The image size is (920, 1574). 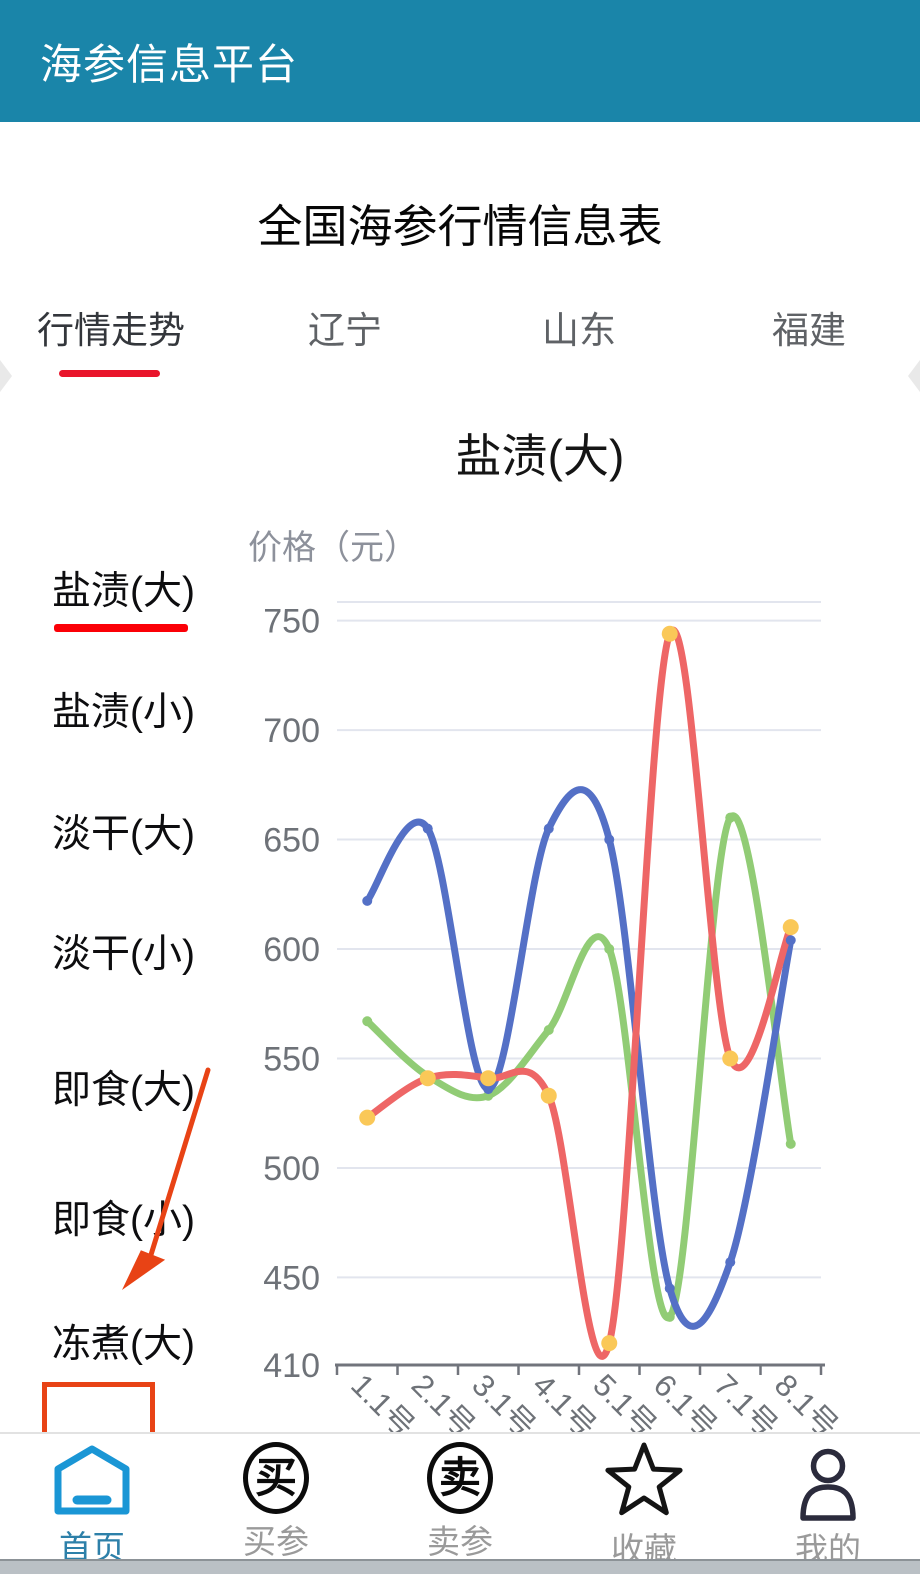 I want to click on svg-text: 600, so click(x=291, y=950).